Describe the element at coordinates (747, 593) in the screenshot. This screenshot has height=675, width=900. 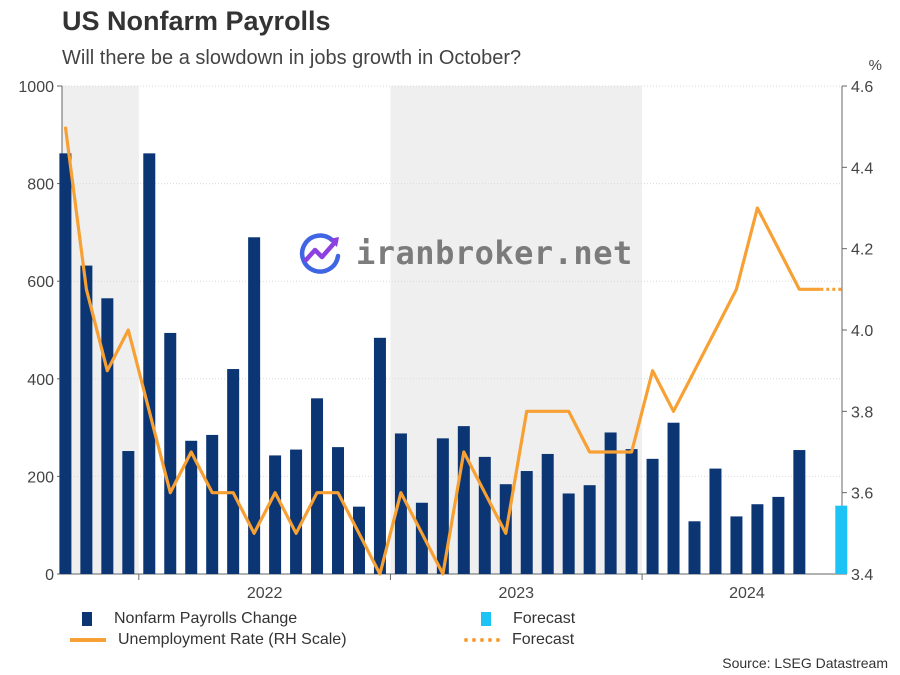
I see `x-tick-label: 2024` at that location.